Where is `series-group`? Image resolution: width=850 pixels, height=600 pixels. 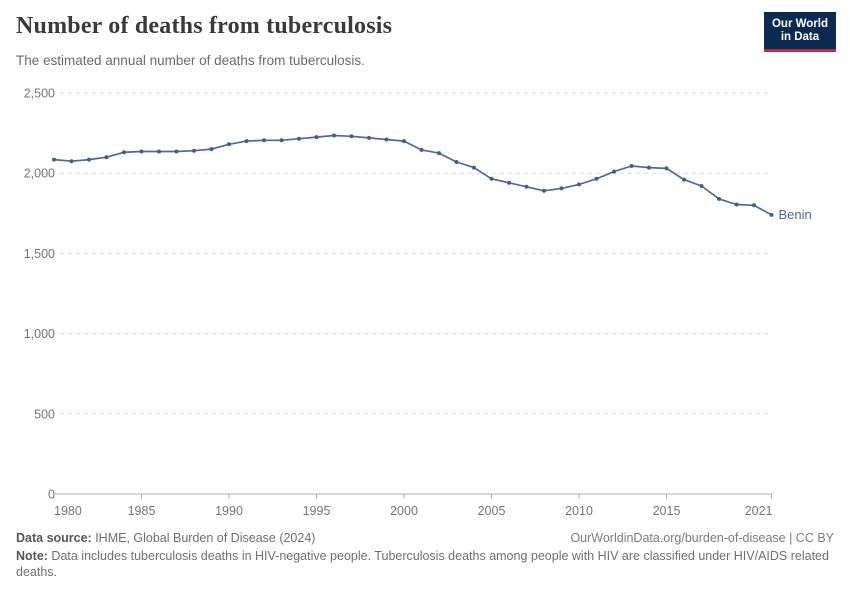
series-group is located at coordinates (413, 175).